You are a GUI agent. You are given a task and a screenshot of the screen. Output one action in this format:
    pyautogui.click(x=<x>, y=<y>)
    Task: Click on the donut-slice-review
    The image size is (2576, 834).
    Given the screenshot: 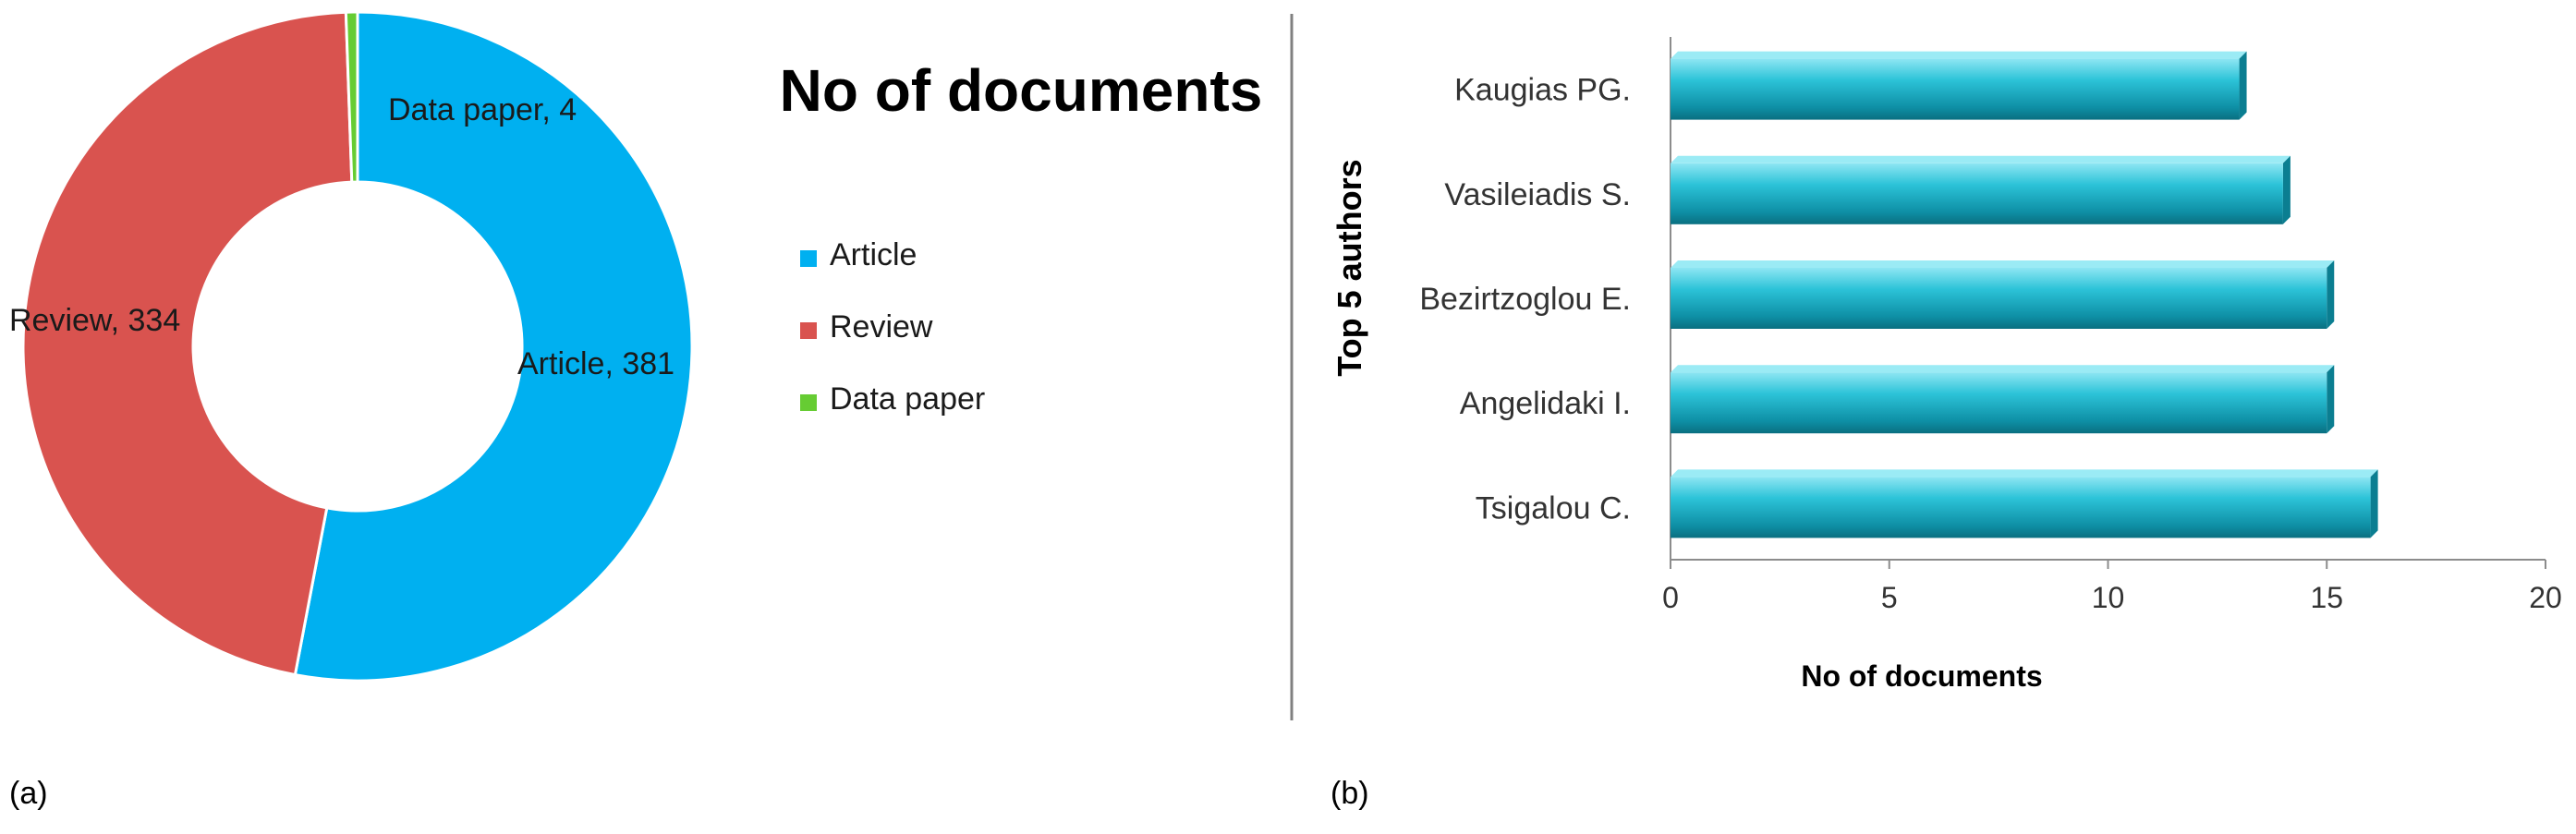 What is the action you would take?
    pyautogui.click(x=187, y=343)
    